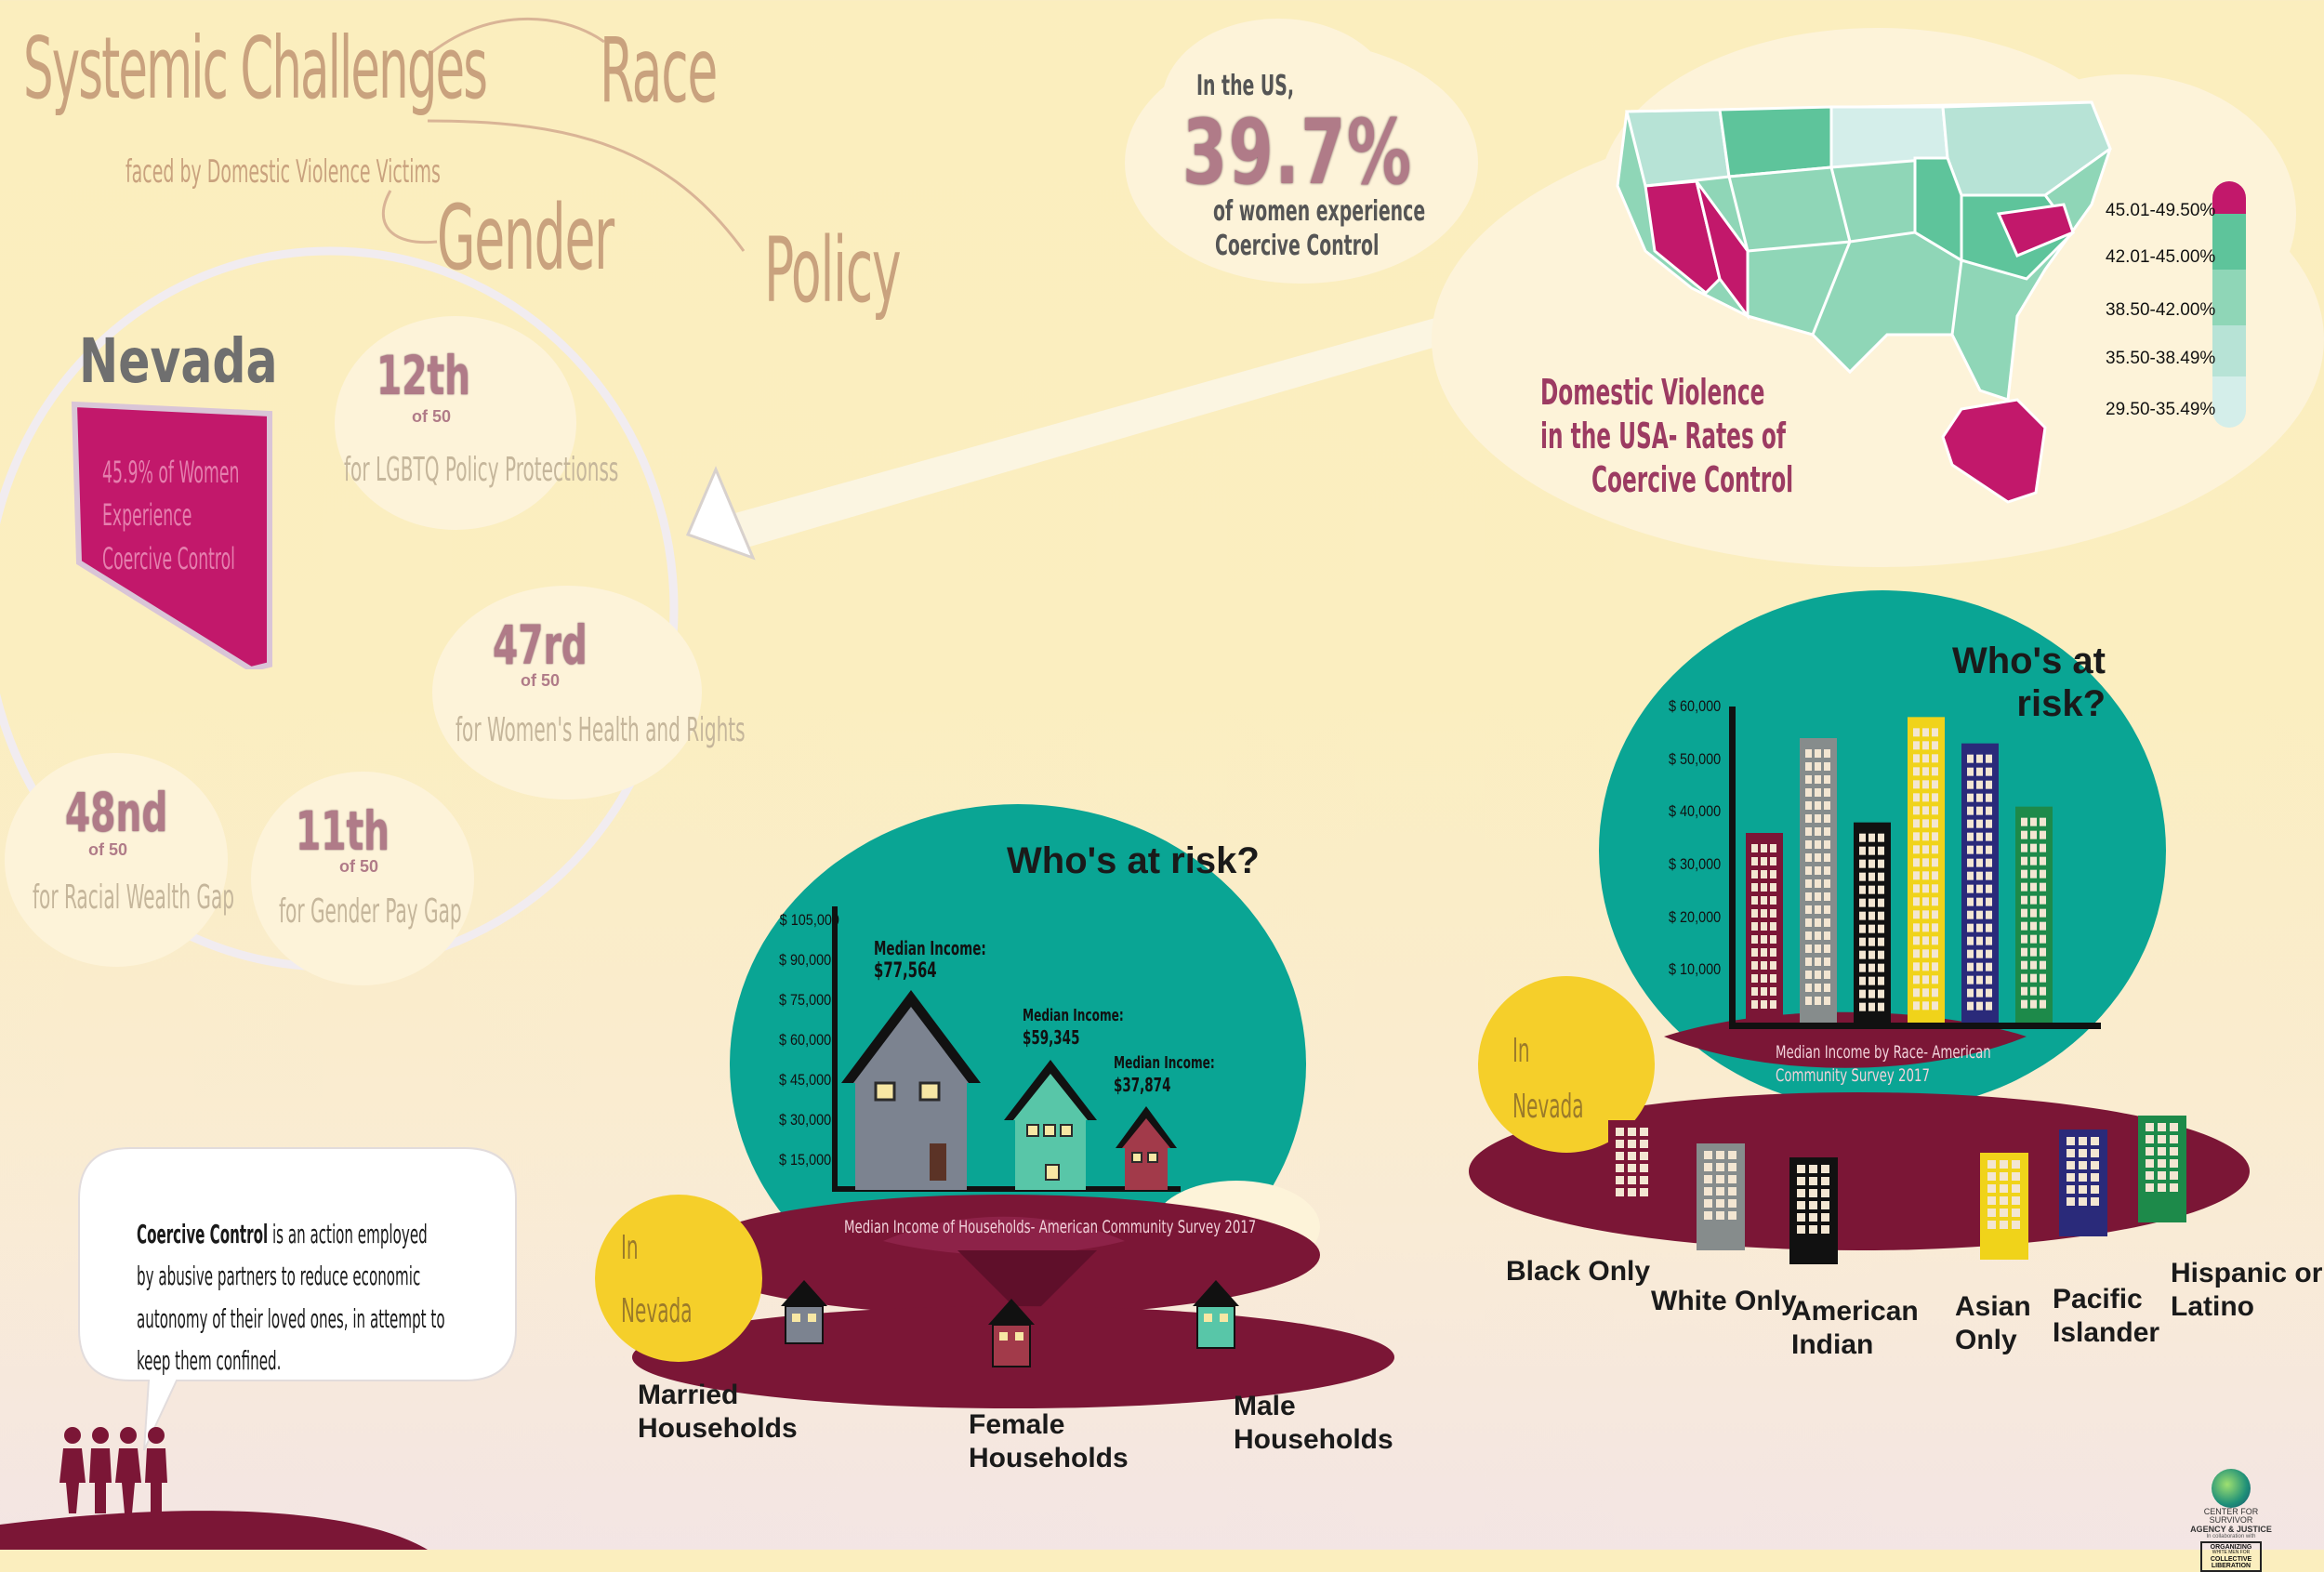  I want to click on us-stat-prefix: In the US,, so click(1245, 86).